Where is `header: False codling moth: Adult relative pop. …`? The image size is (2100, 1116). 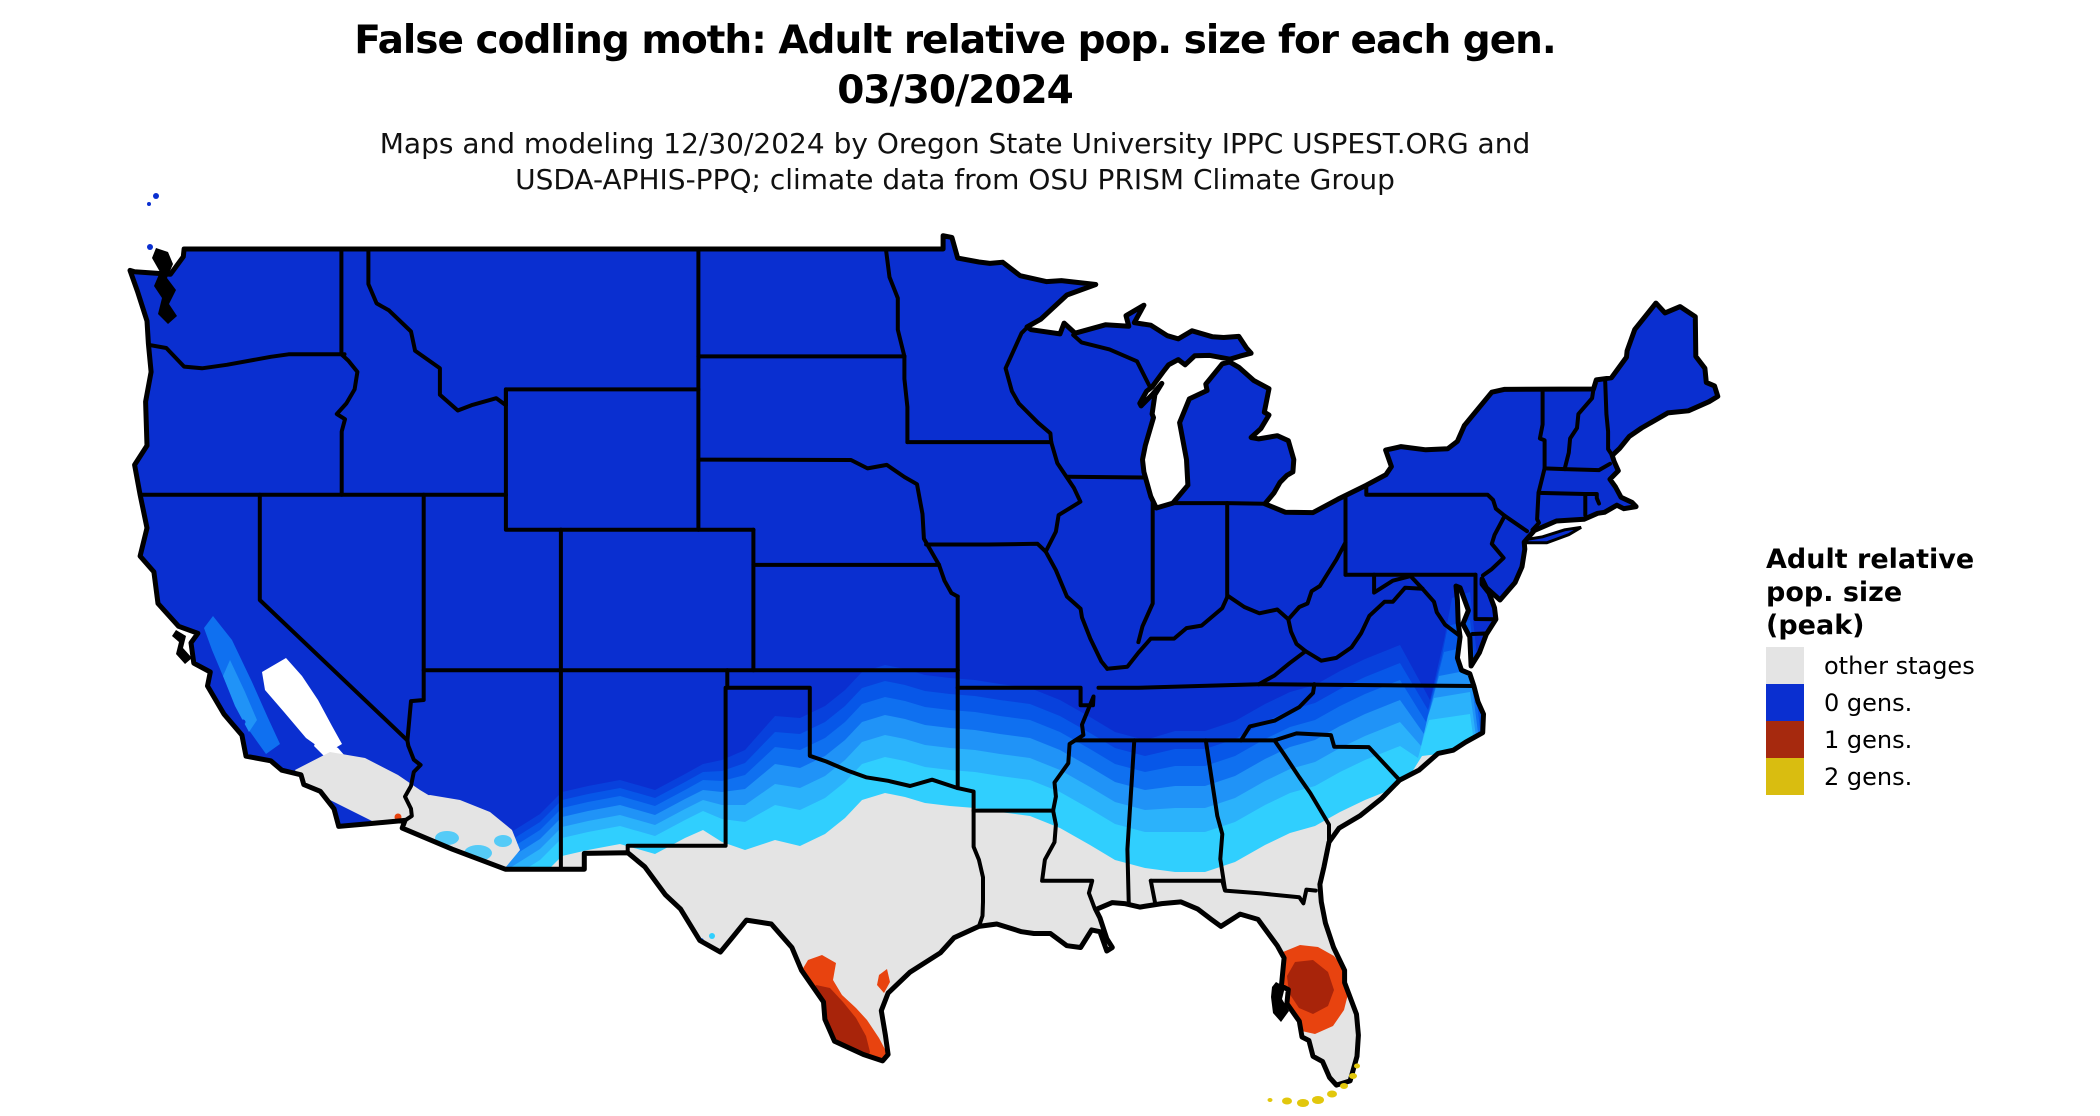
header: False codling moth: Adult relative pop. … is located at coordinates (955, 107).